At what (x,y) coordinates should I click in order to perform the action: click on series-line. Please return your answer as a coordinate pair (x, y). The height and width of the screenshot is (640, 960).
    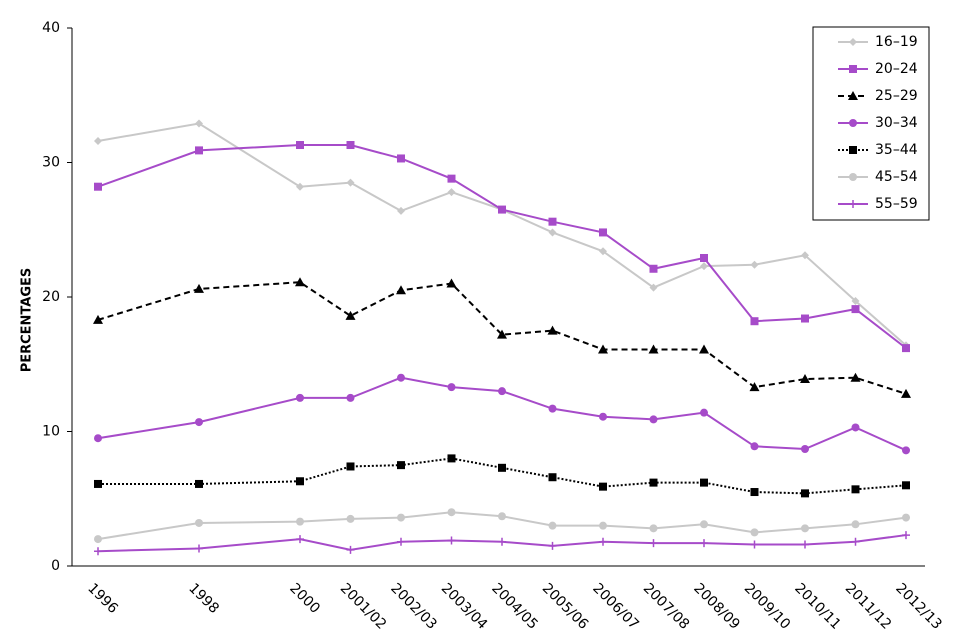
    Looking at the image, I should click on (502, 476).